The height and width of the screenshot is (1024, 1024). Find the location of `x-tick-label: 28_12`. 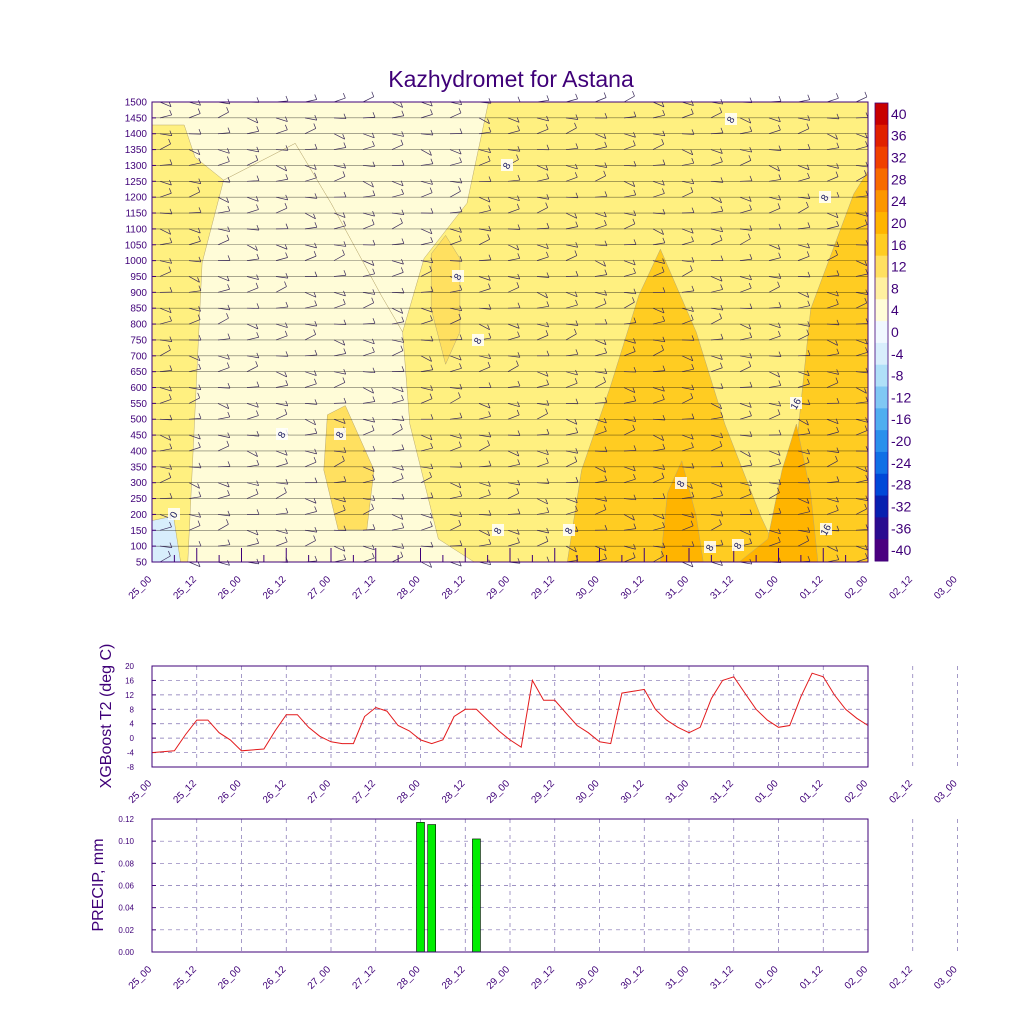

x-tick-label: 28_12 is located at coordinates (454, 588).